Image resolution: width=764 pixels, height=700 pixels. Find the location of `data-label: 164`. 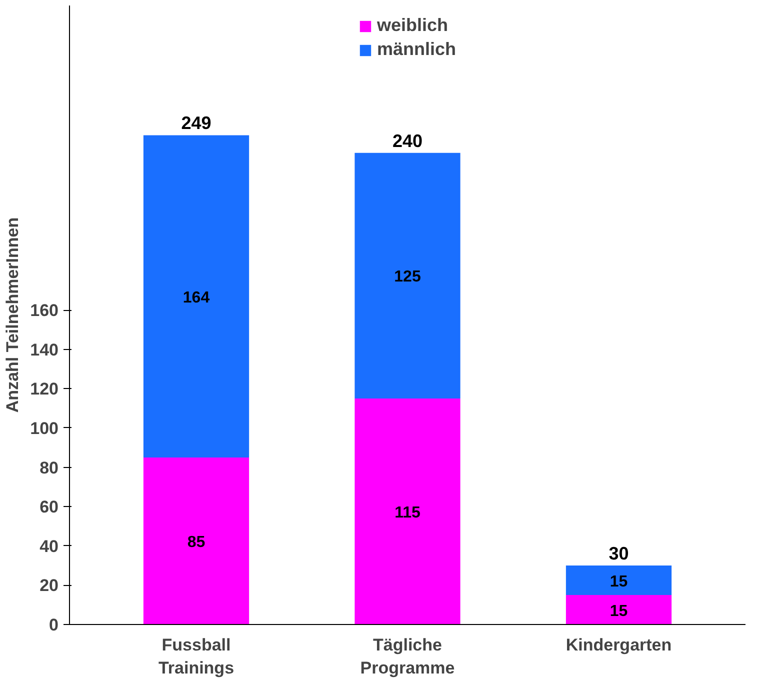

data-label: 164 is located at coordinates (196, 297).